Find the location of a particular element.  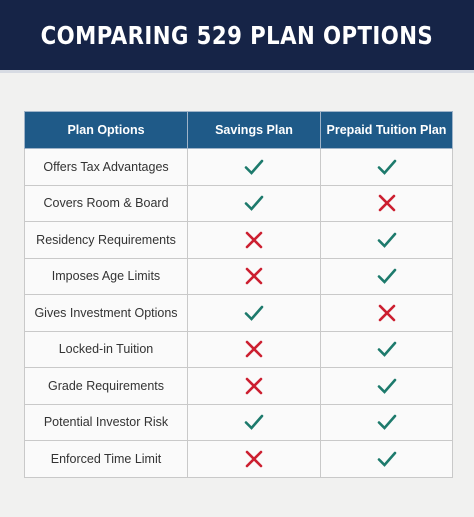

table-row: Enforced Time Limit is located at coordinates (238, 459).